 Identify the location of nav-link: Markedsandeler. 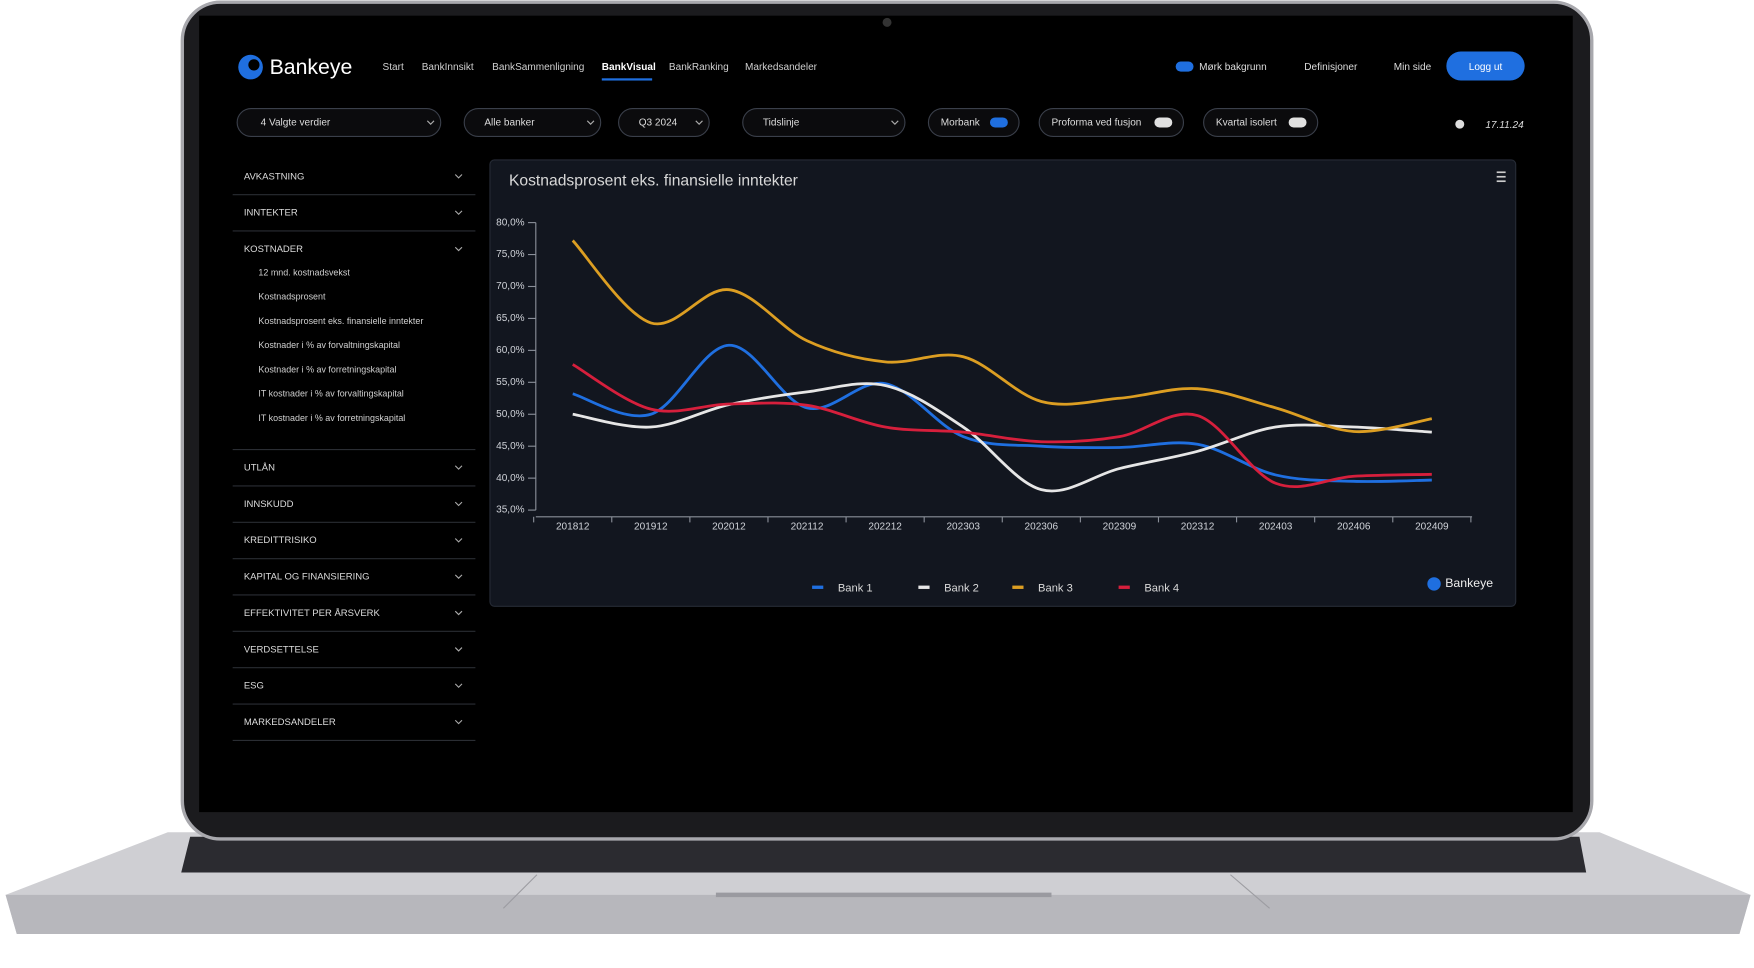
(781, 67).